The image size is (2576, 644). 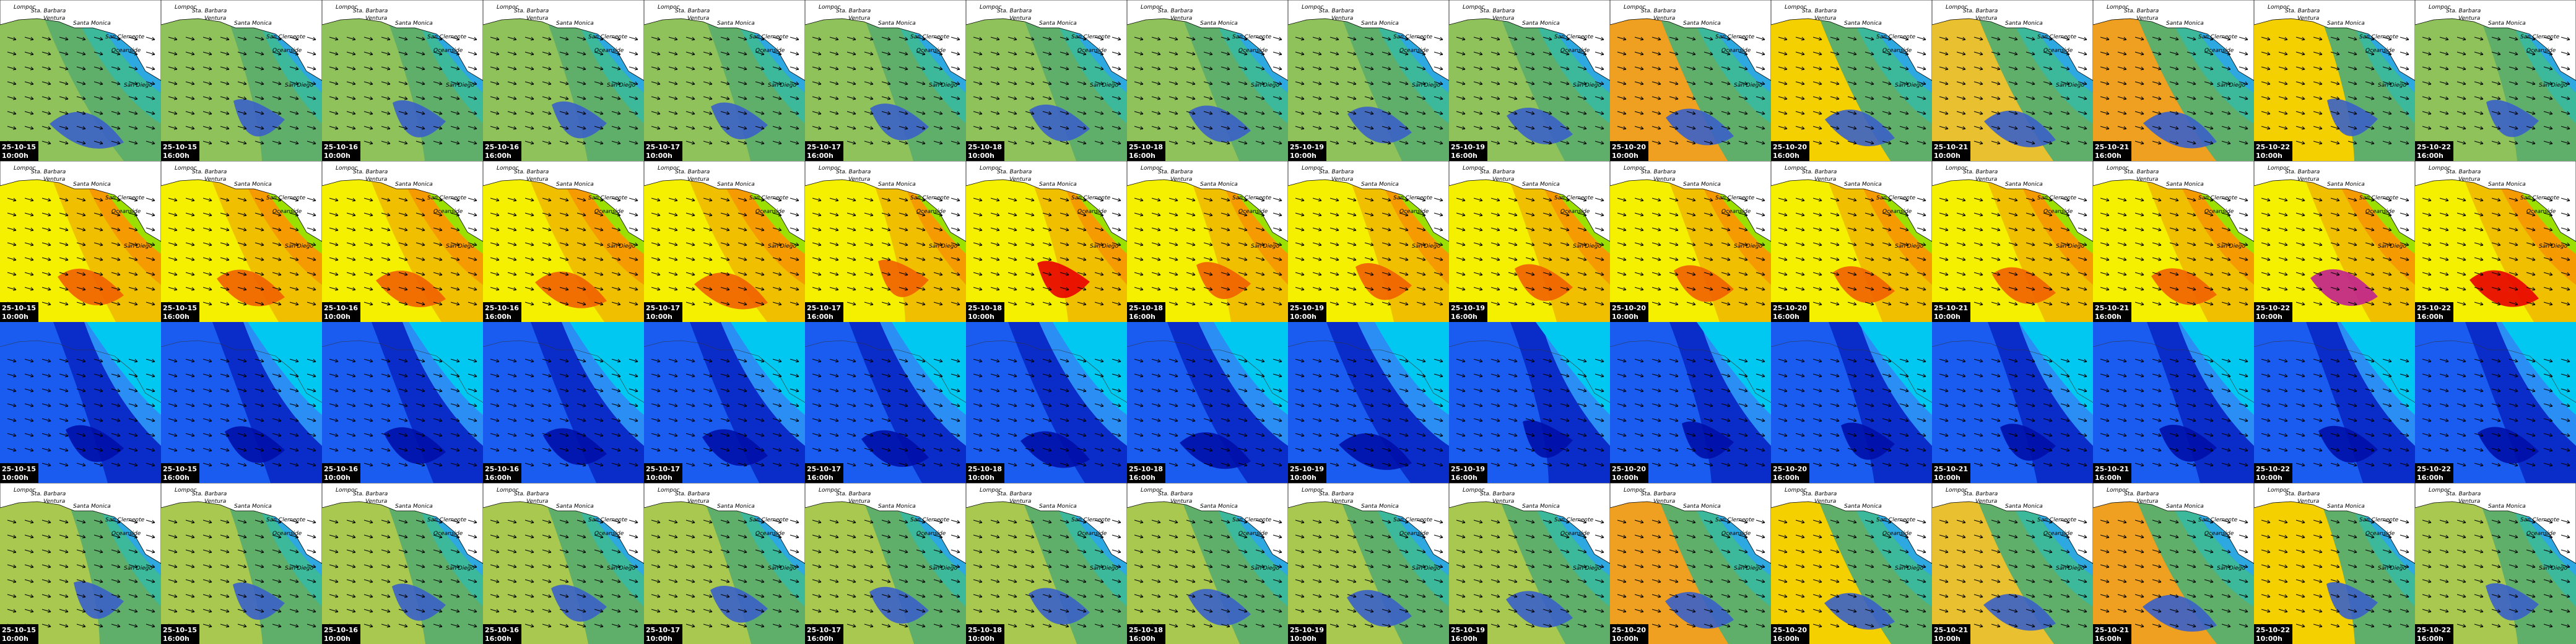 I want to click on date-label: 25-10-17, so click(x=663, y=147).